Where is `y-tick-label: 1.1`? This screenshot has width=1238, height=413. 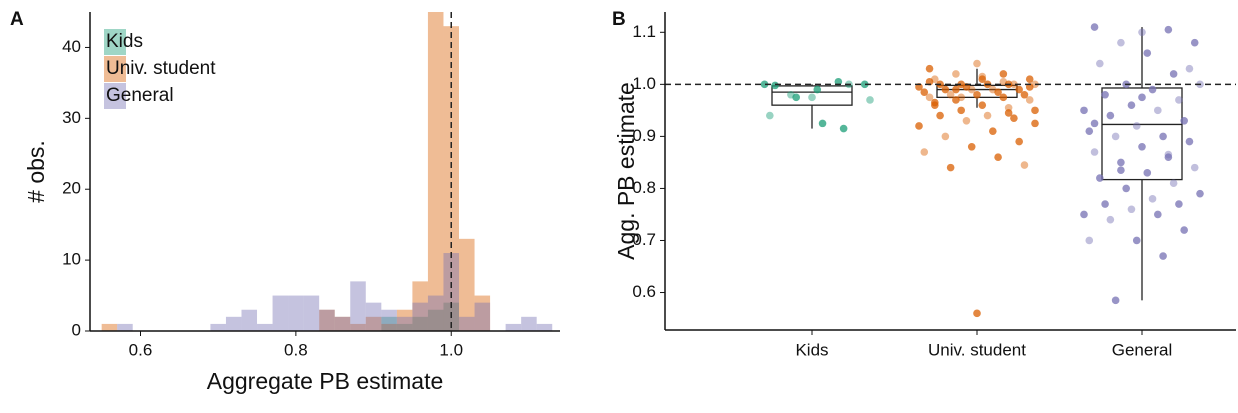 y-tick-label: 1.1 is located at coordinates (644, 31).